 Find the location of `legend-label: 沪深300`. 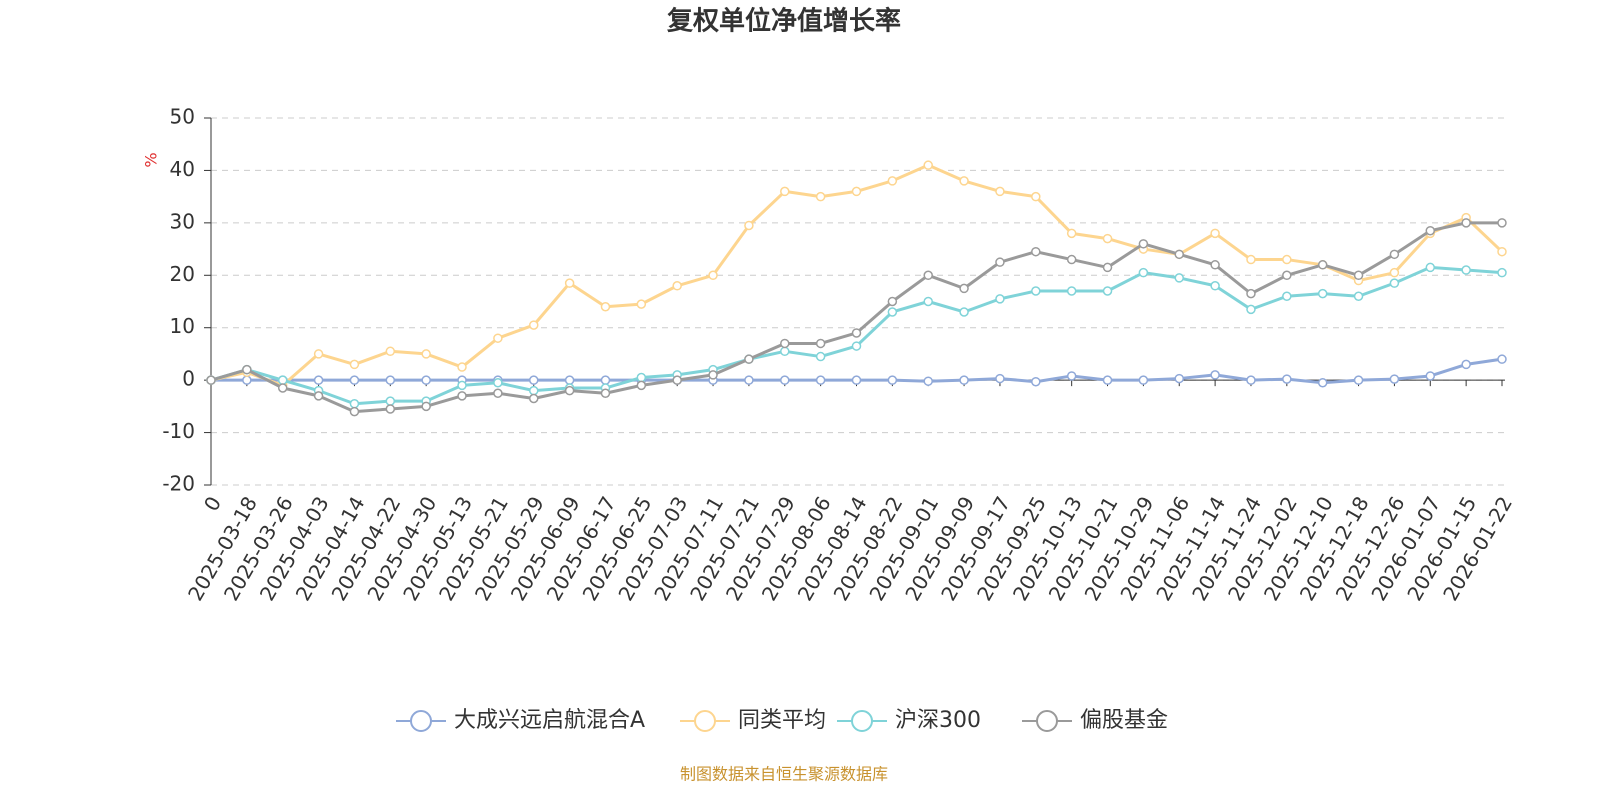

legend-label: 沪深300 is located at coordinates (938, 720).